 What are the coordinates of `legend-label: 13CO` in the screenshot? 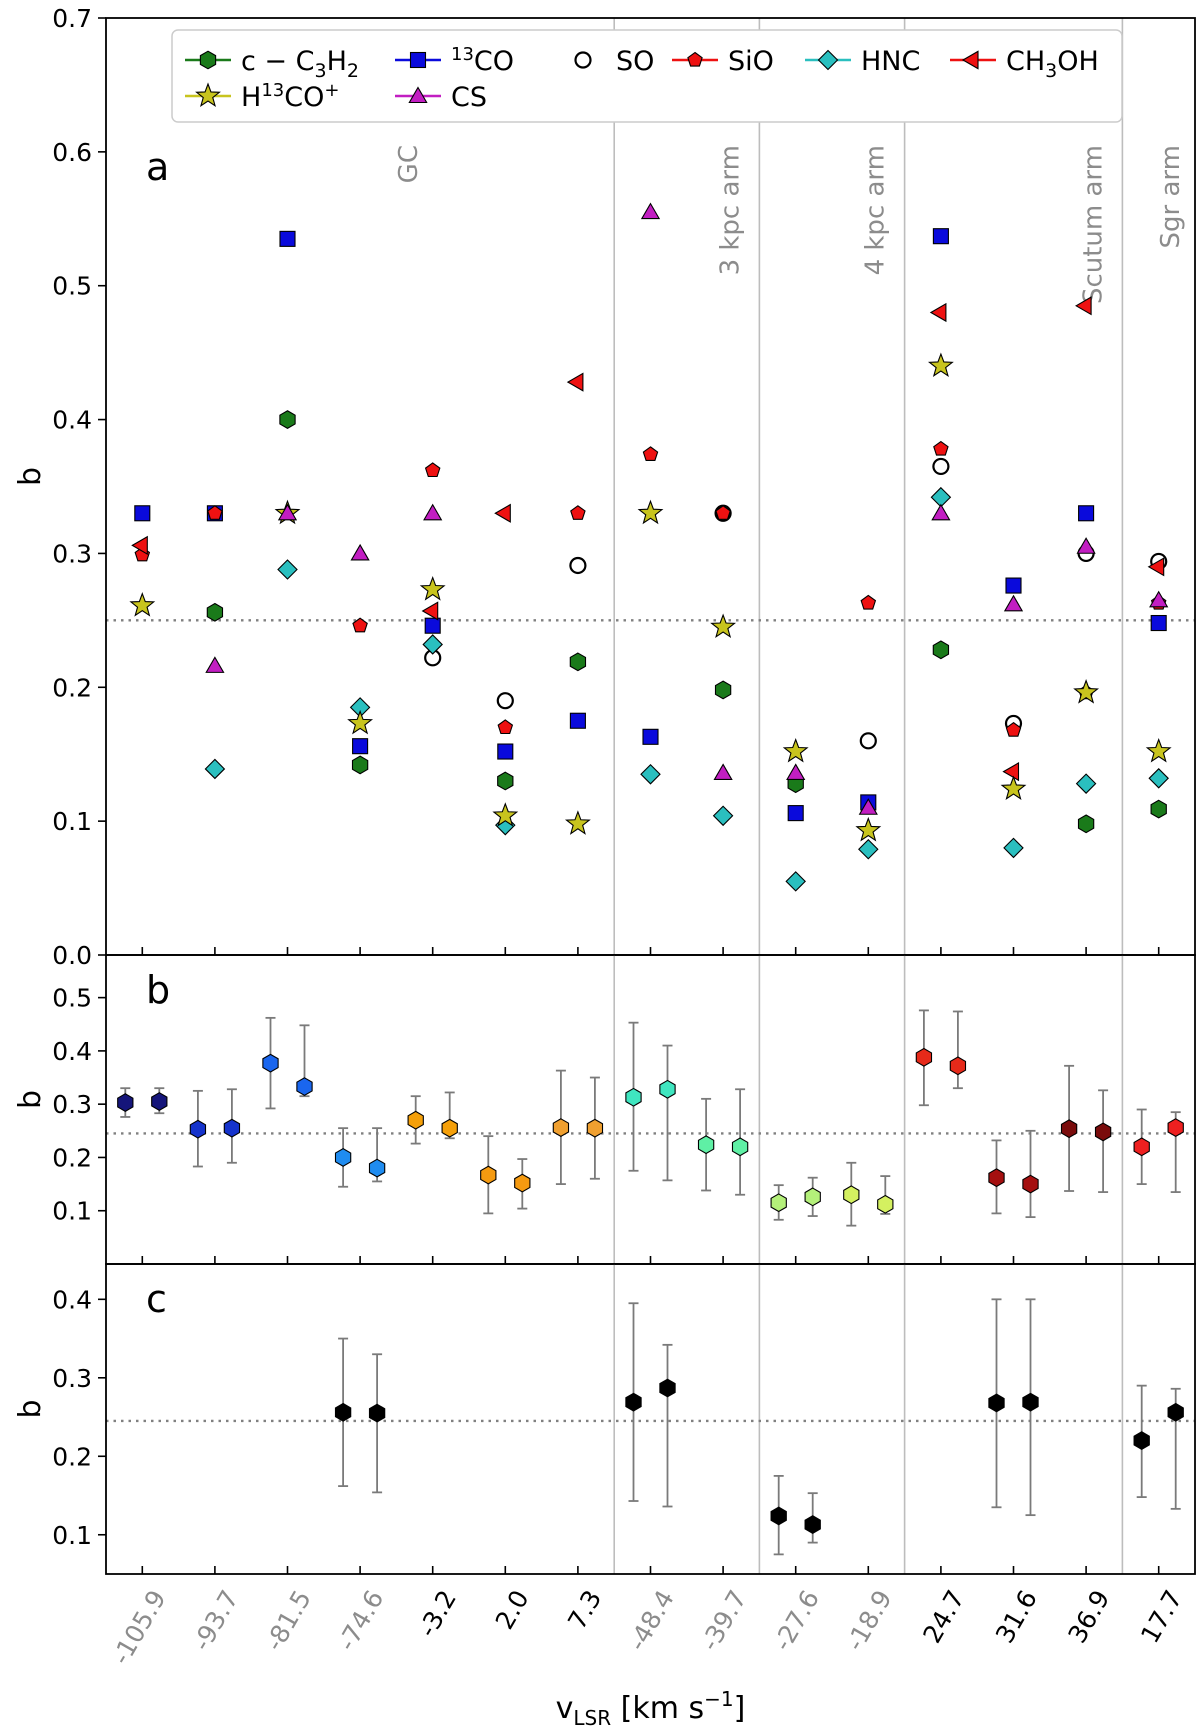 It's located at (482, 60).